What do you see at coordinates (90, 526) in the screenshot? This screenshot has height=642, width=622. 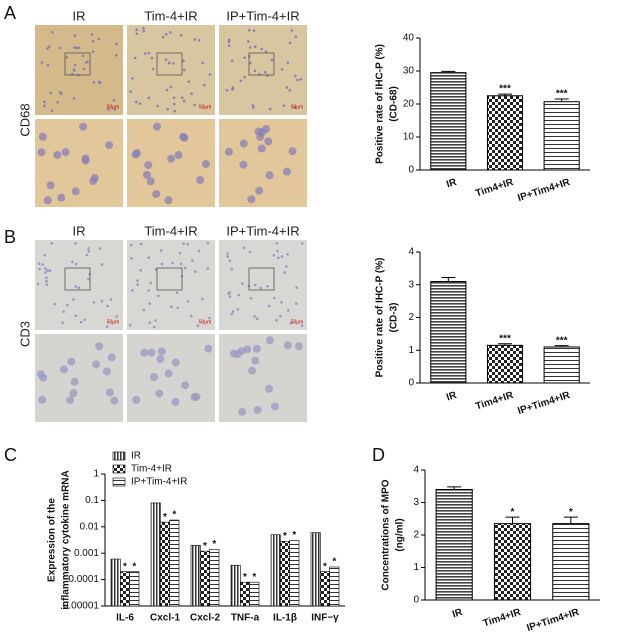 I see `y-tick-label: 0.01` at bounding box center [90, 526].